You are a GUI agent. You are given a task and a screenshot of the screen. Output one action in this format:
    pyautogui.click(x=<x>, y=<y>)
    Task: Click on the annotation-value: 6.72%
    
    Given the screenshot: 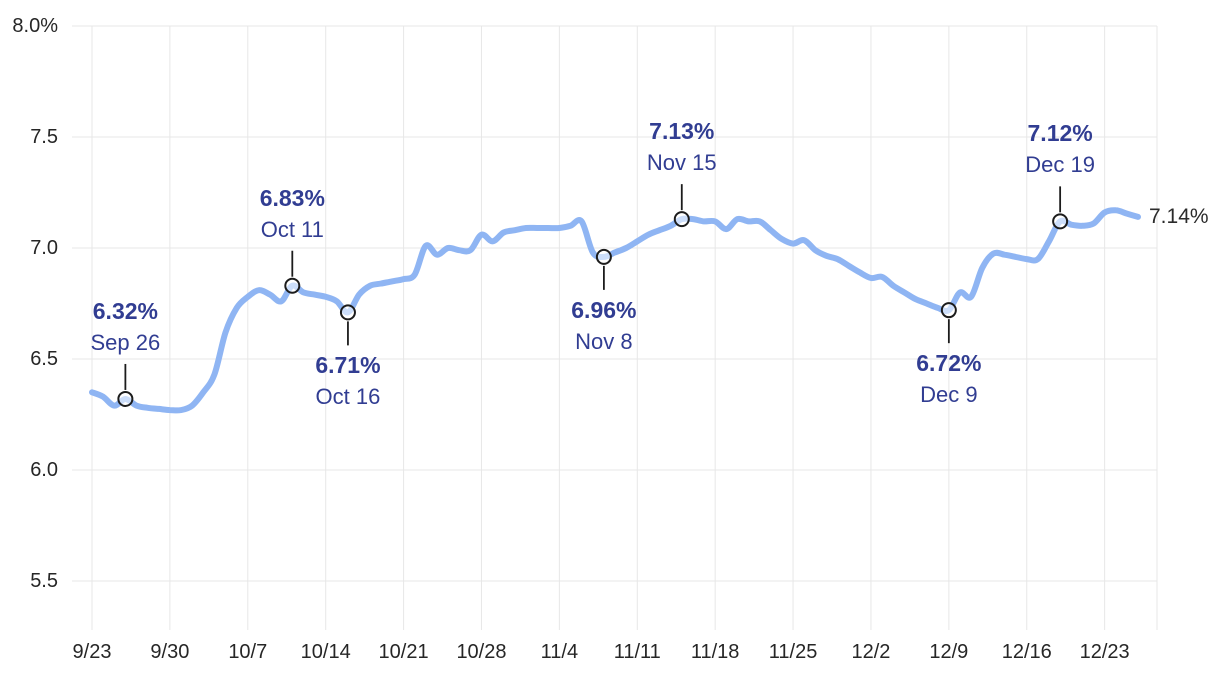 What is the action you would take?
    pyautogui.click(x=949, y=363)
    